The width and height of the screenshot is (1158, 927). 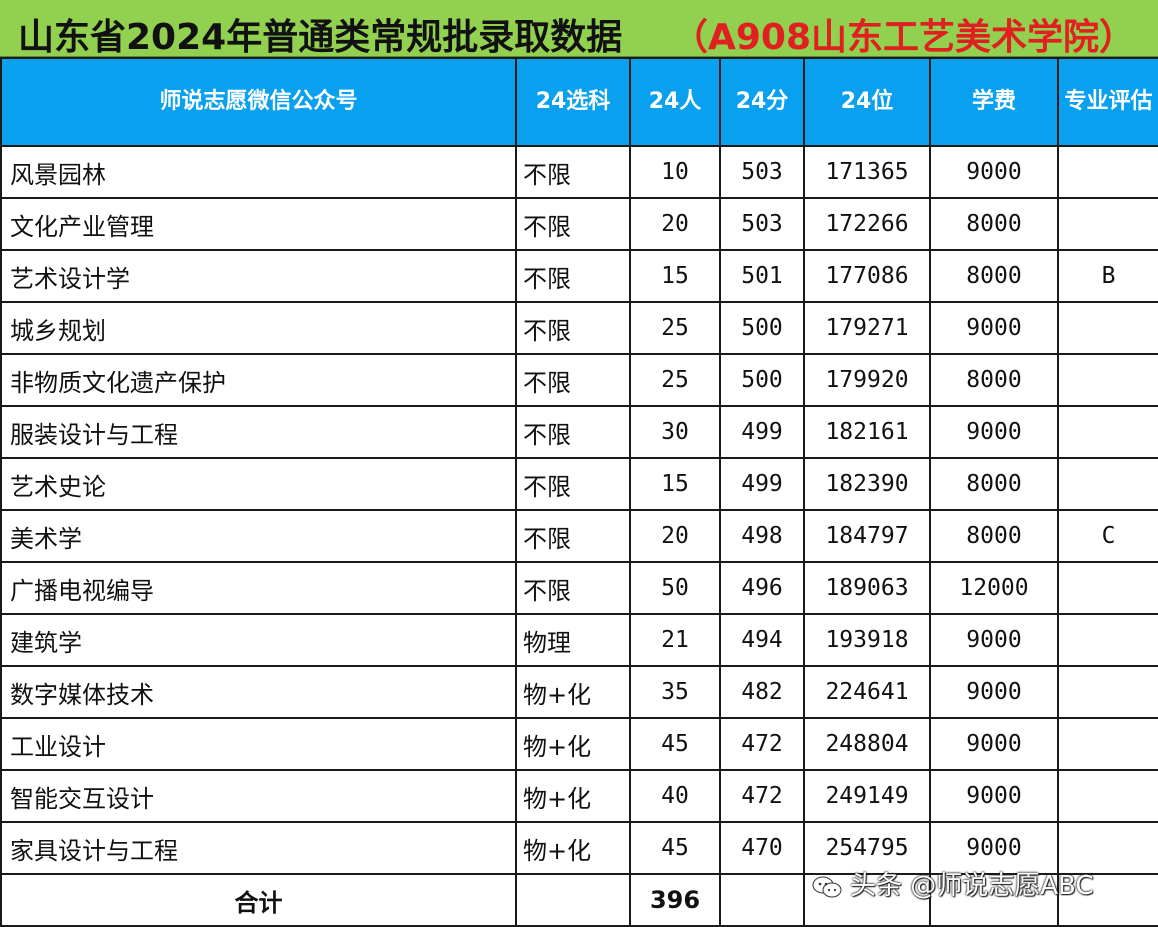 I want to click on cell-eval: B, so click(x=1107, y=276).